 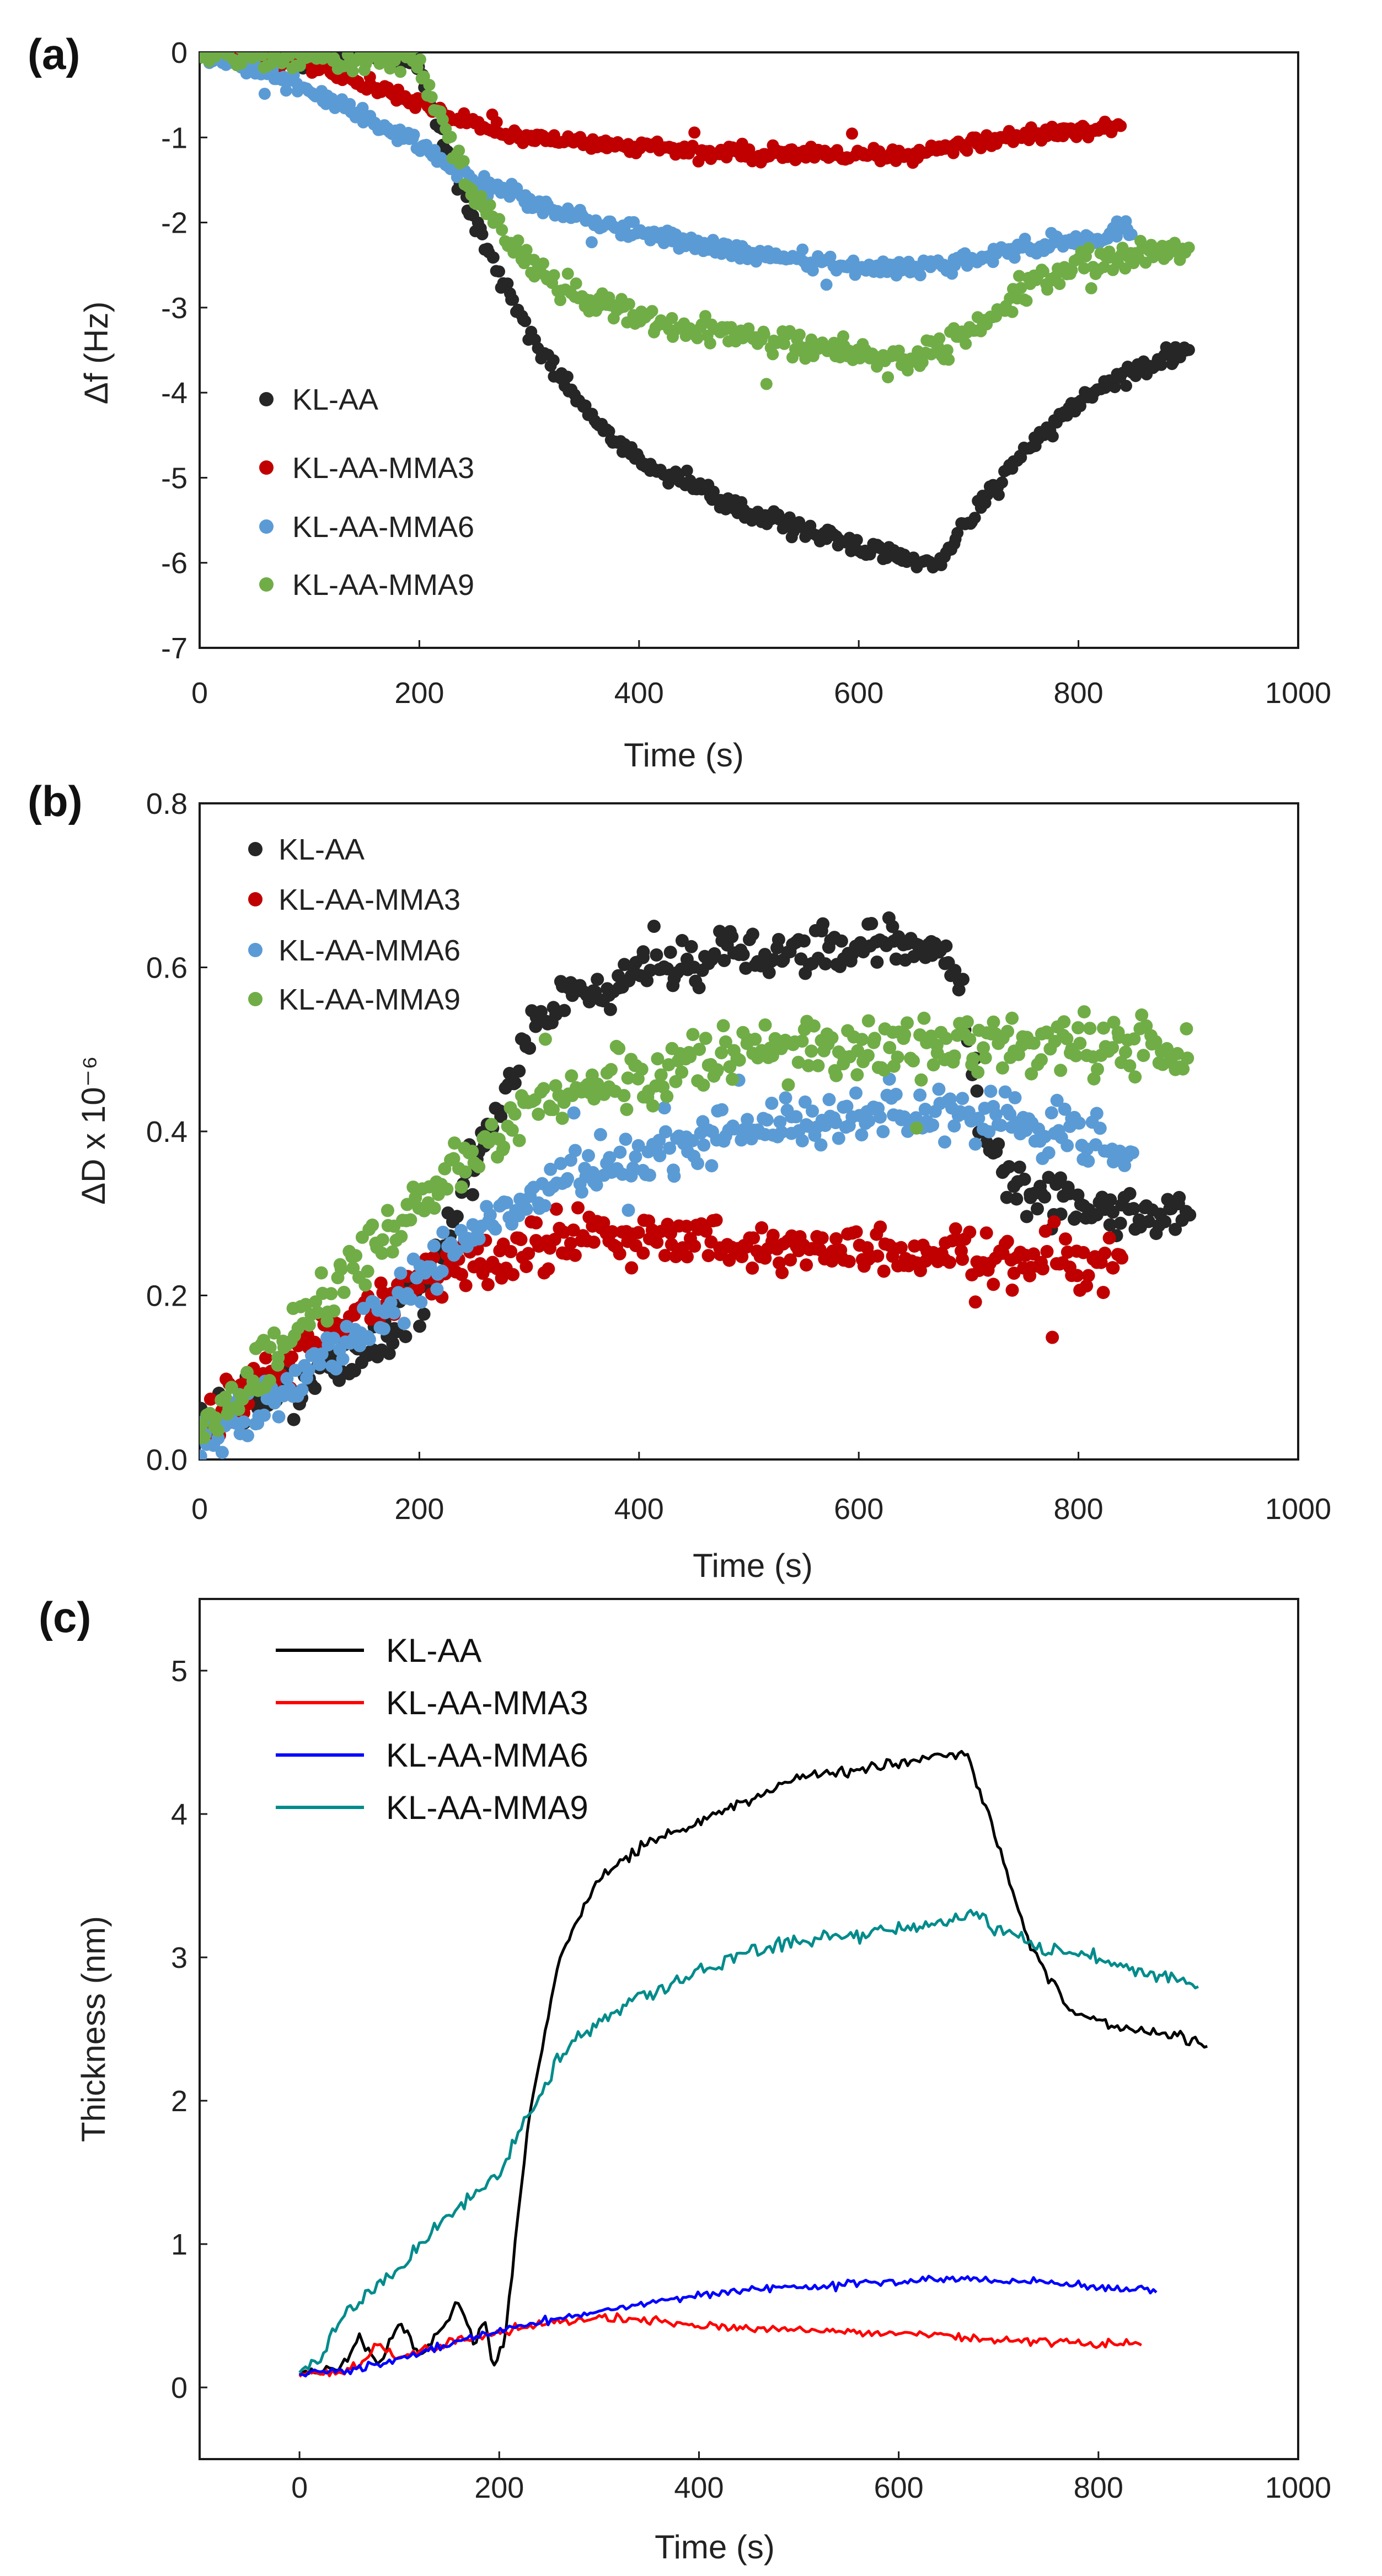 What do you see at coordinates (369, 950) in the screenshot?
I see `legend-label-kl-aa-mma6: KL-AA-MMA6` at bounding box center [369, 950].